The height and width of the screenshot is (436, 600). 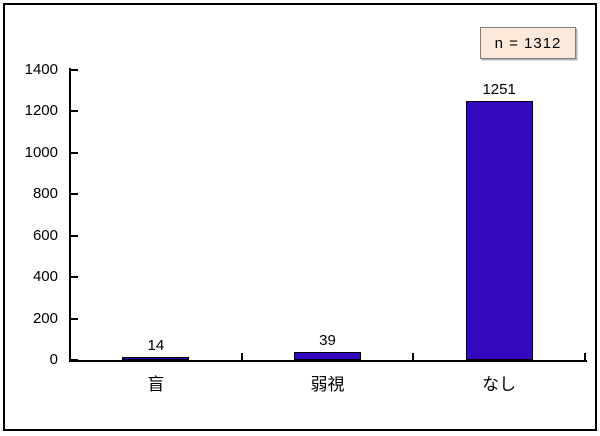 I want to click on bar-value-label: 14, so click(x=156, y=346).